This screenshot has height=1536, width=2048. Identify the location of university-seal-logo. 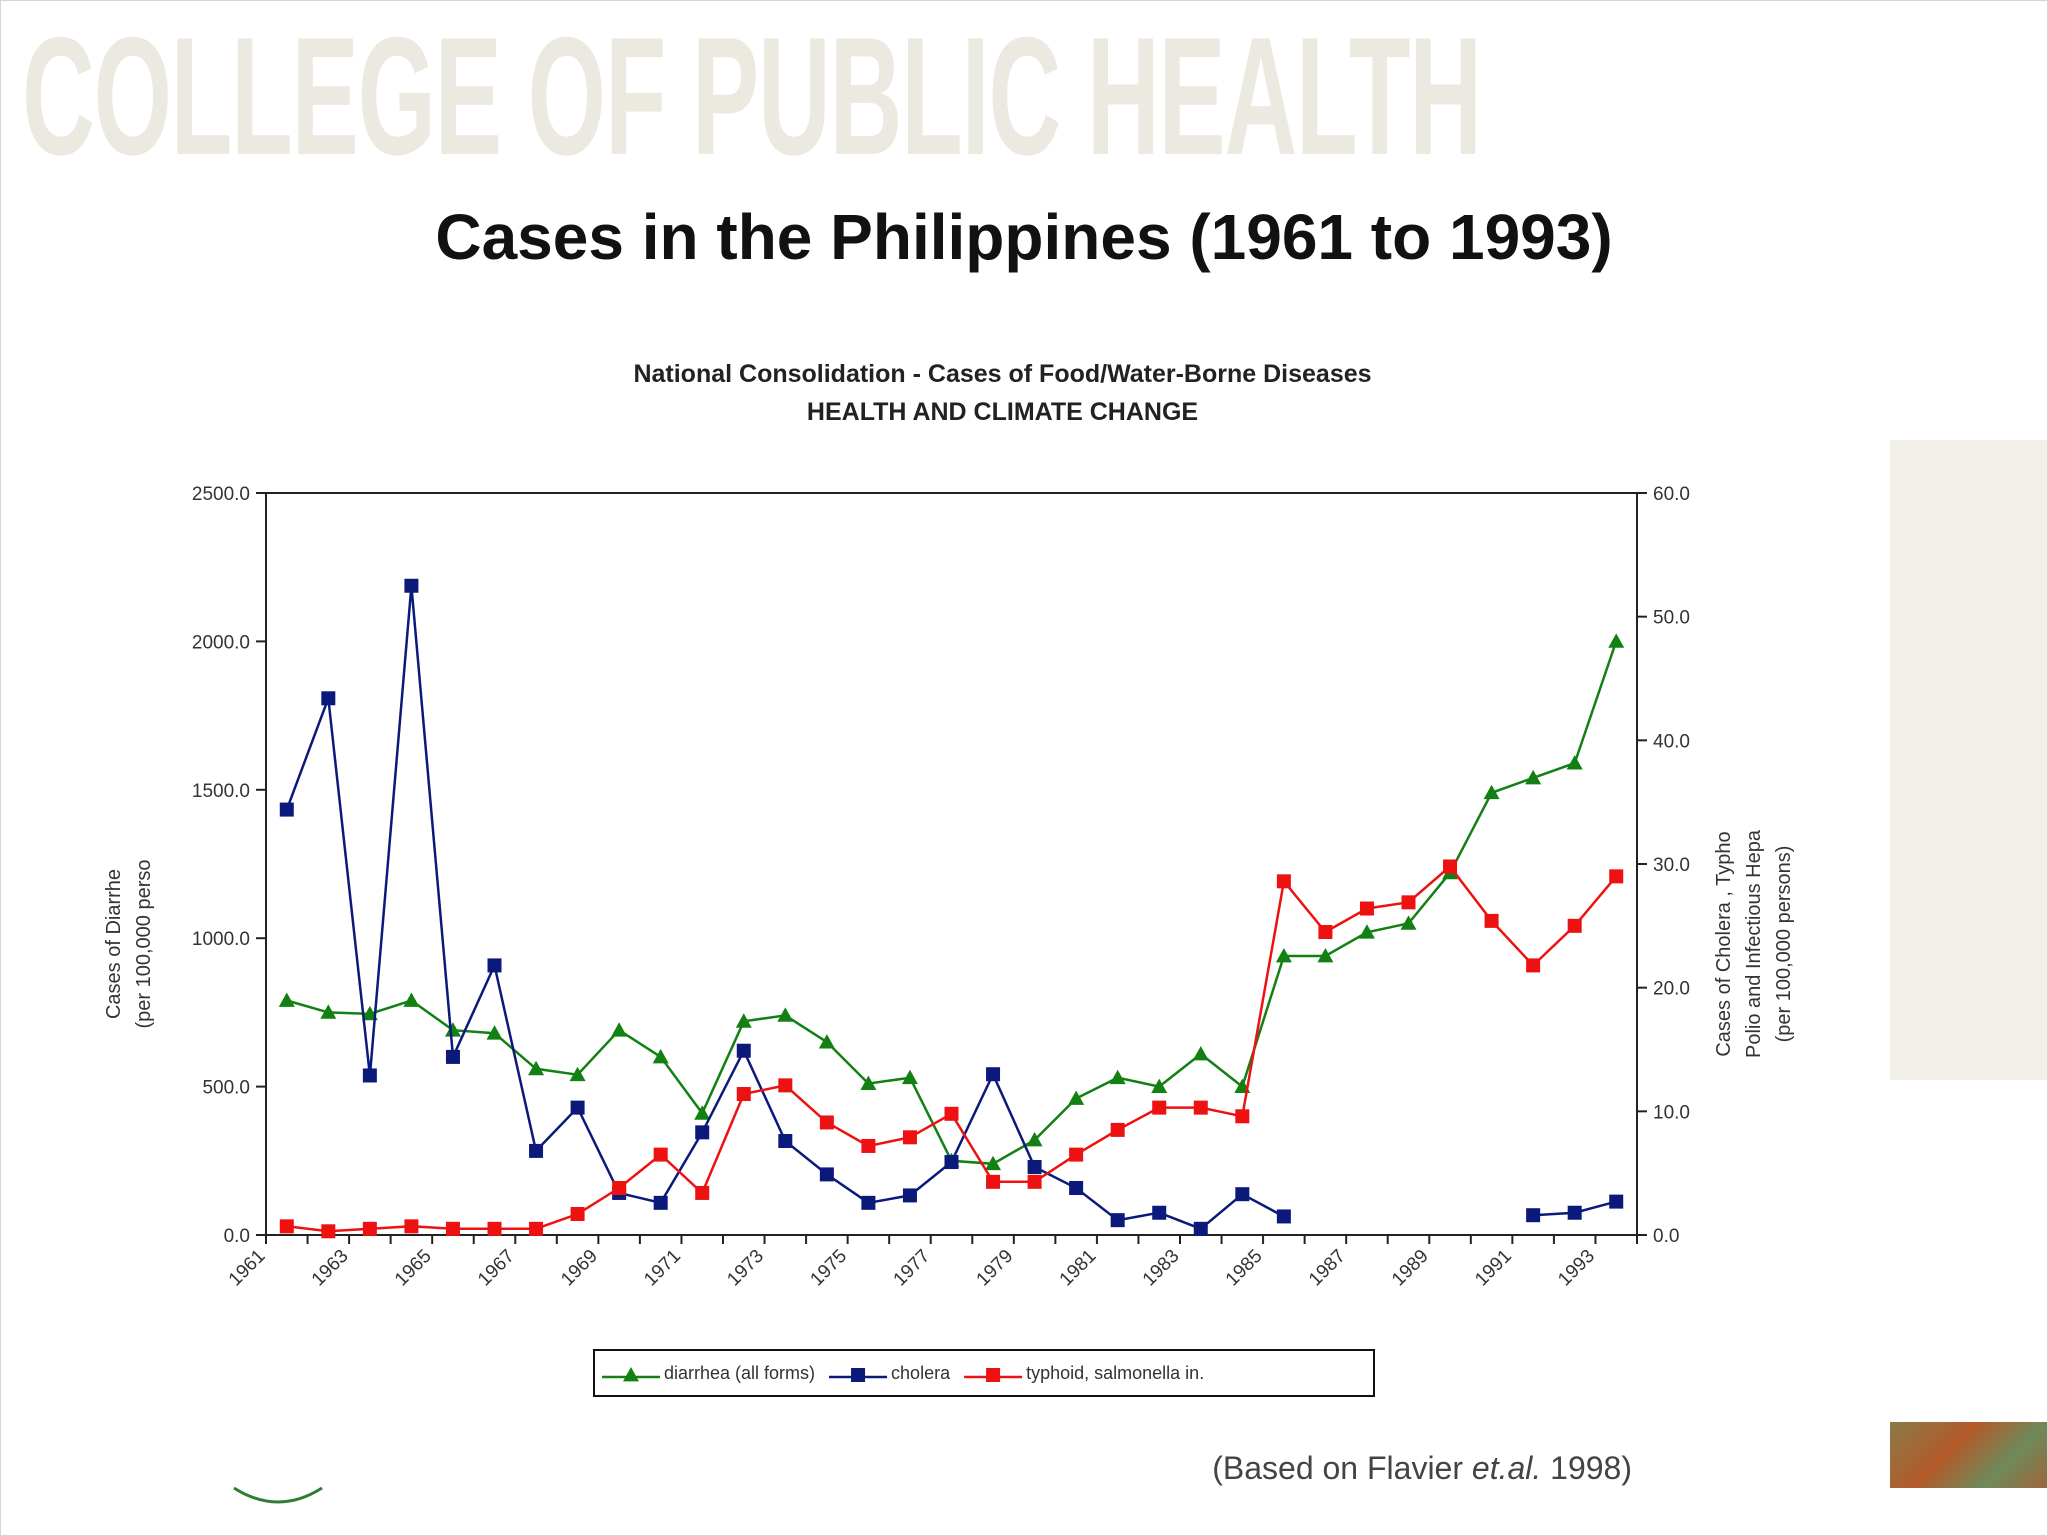
(278, 1495).